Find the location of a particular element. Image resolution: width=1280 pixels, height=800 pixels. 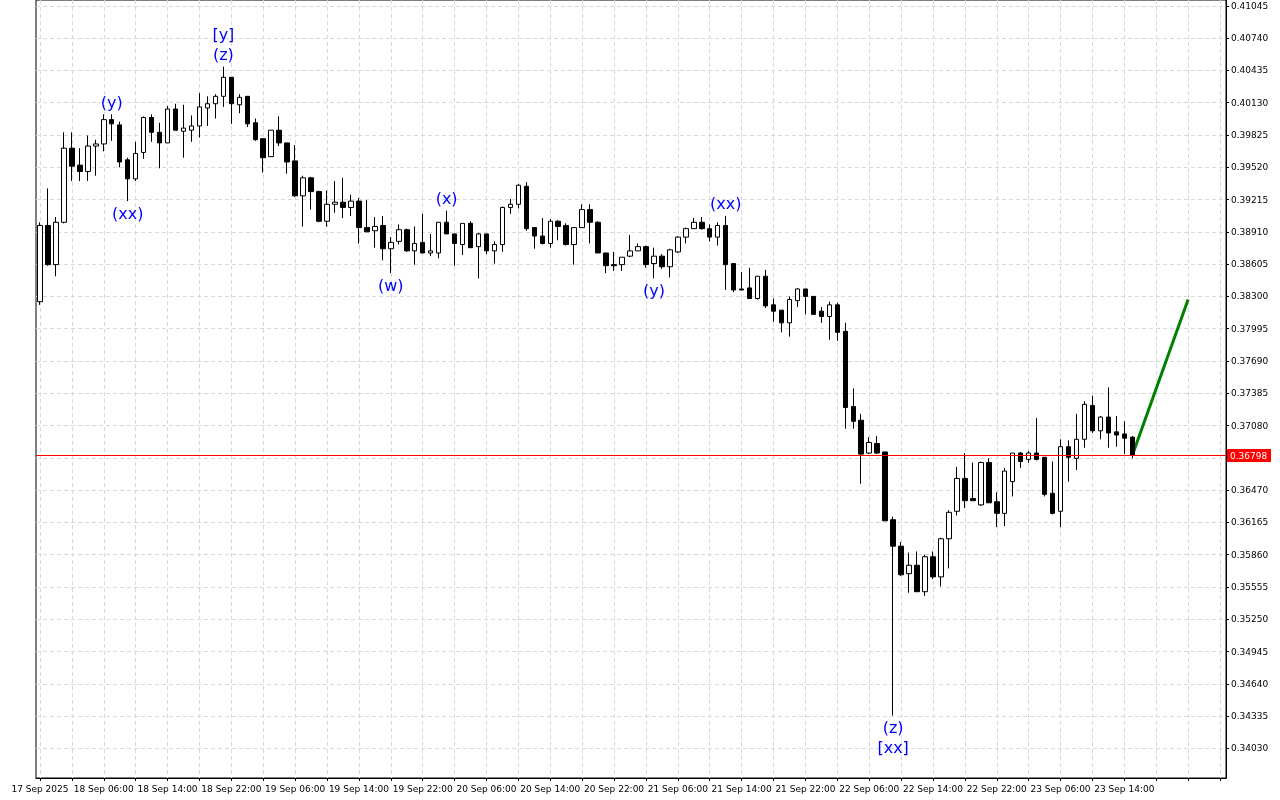

annotation: (z) is located at coordinates (223, 55).